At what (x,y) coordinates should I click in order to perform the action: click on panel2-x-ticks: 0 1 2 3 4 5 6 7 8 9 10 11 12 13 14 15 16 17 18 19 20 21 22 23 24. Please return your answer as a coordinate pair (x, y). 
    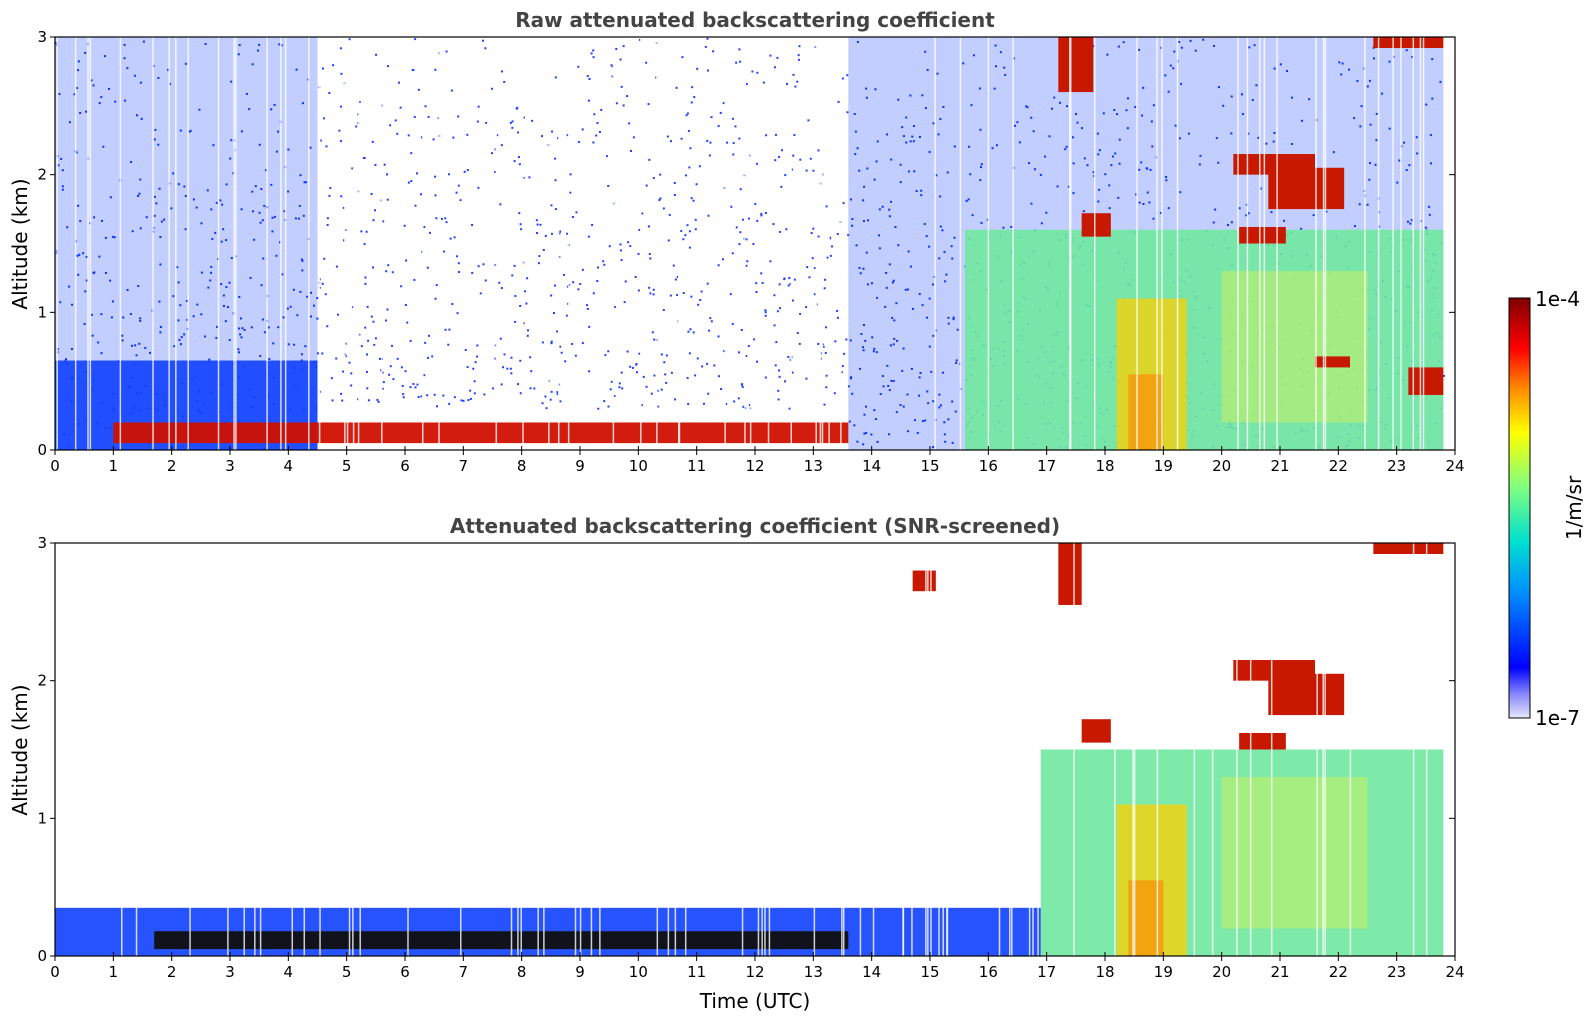
    Looking at the image, I should click on (757, 966).